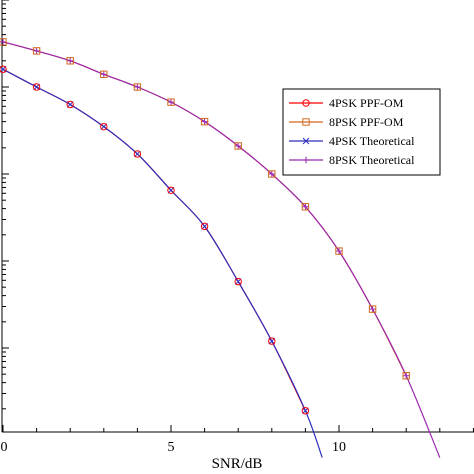 This screenshot has width=474, height=474. Describe the element at coordinates (372, 160) in the screenshot. I see `legend-label: 8PSK Theoretical` at that location.